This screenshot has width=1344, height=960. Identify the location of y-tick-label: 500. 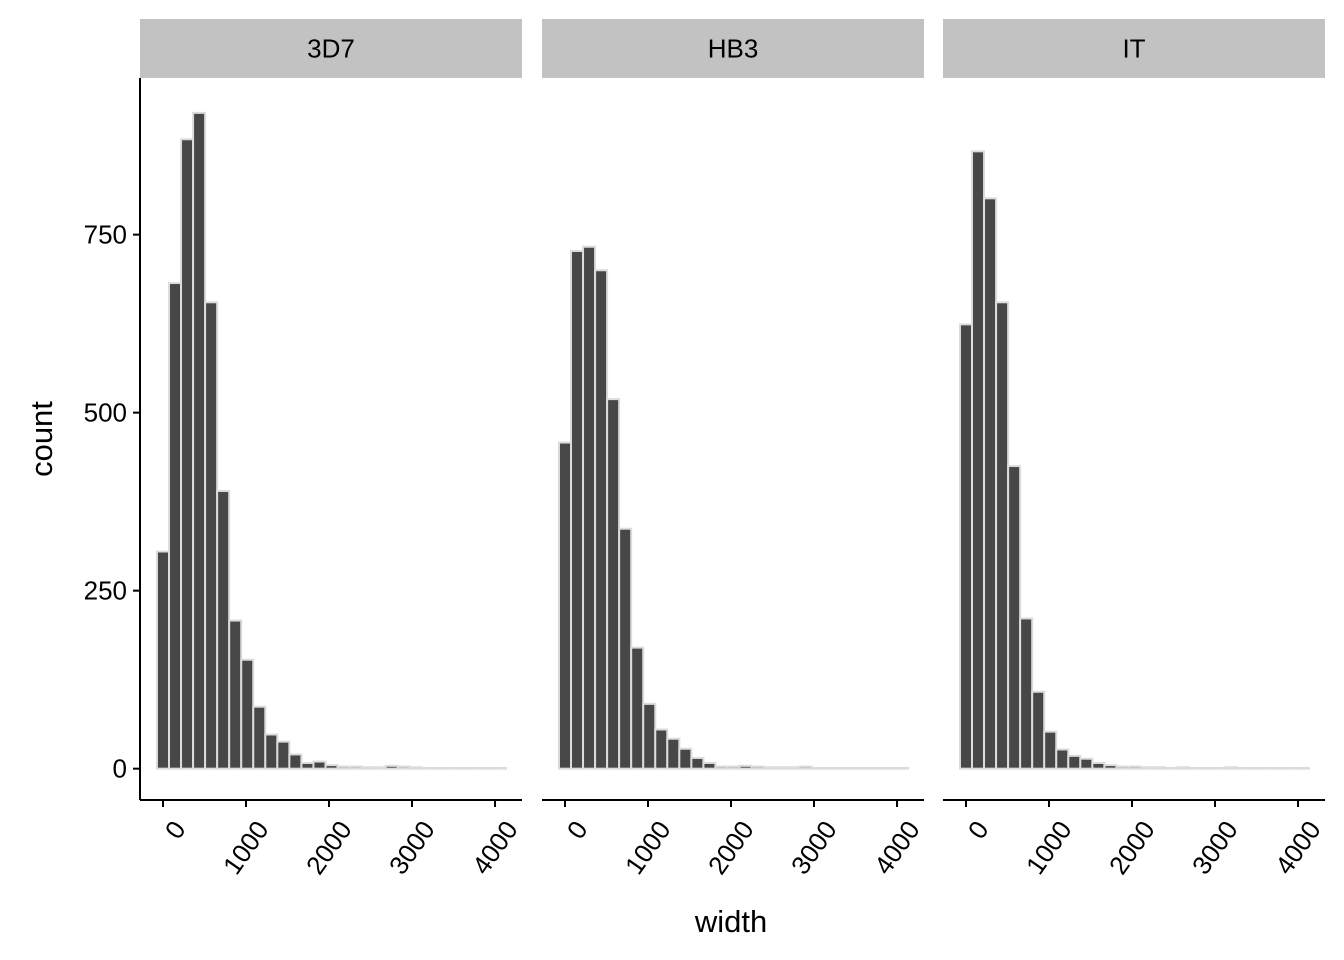
(105, 413).